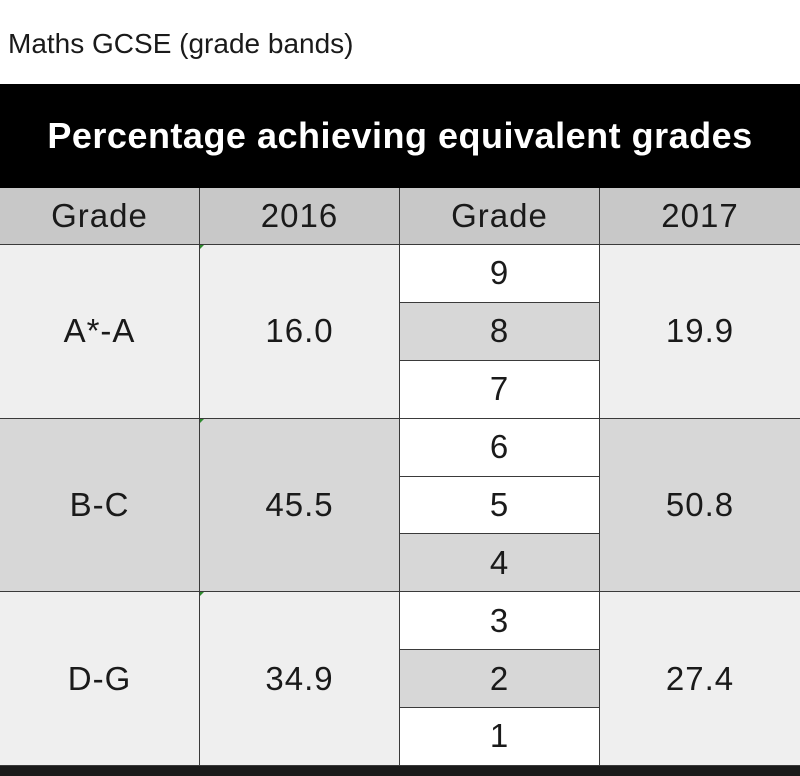 This screenshot has width=800, height=776. What do you see at coordinates (300, 216) in the screenshot?
I see `header-2016: 2016` at bounding box center [300, 216].